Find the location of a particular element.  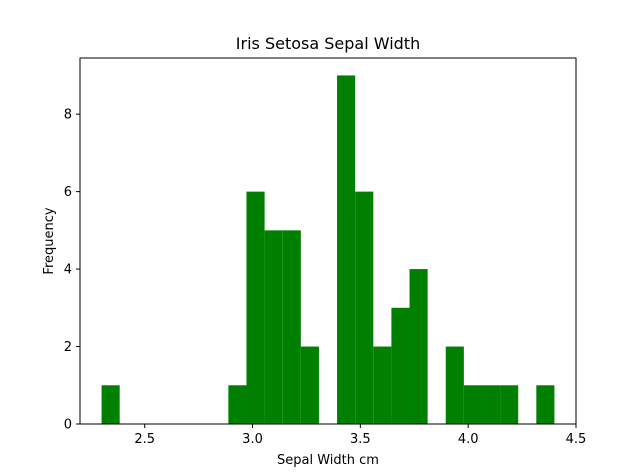

x-tick-label: 2.5 is located at coordinates (144, 439).